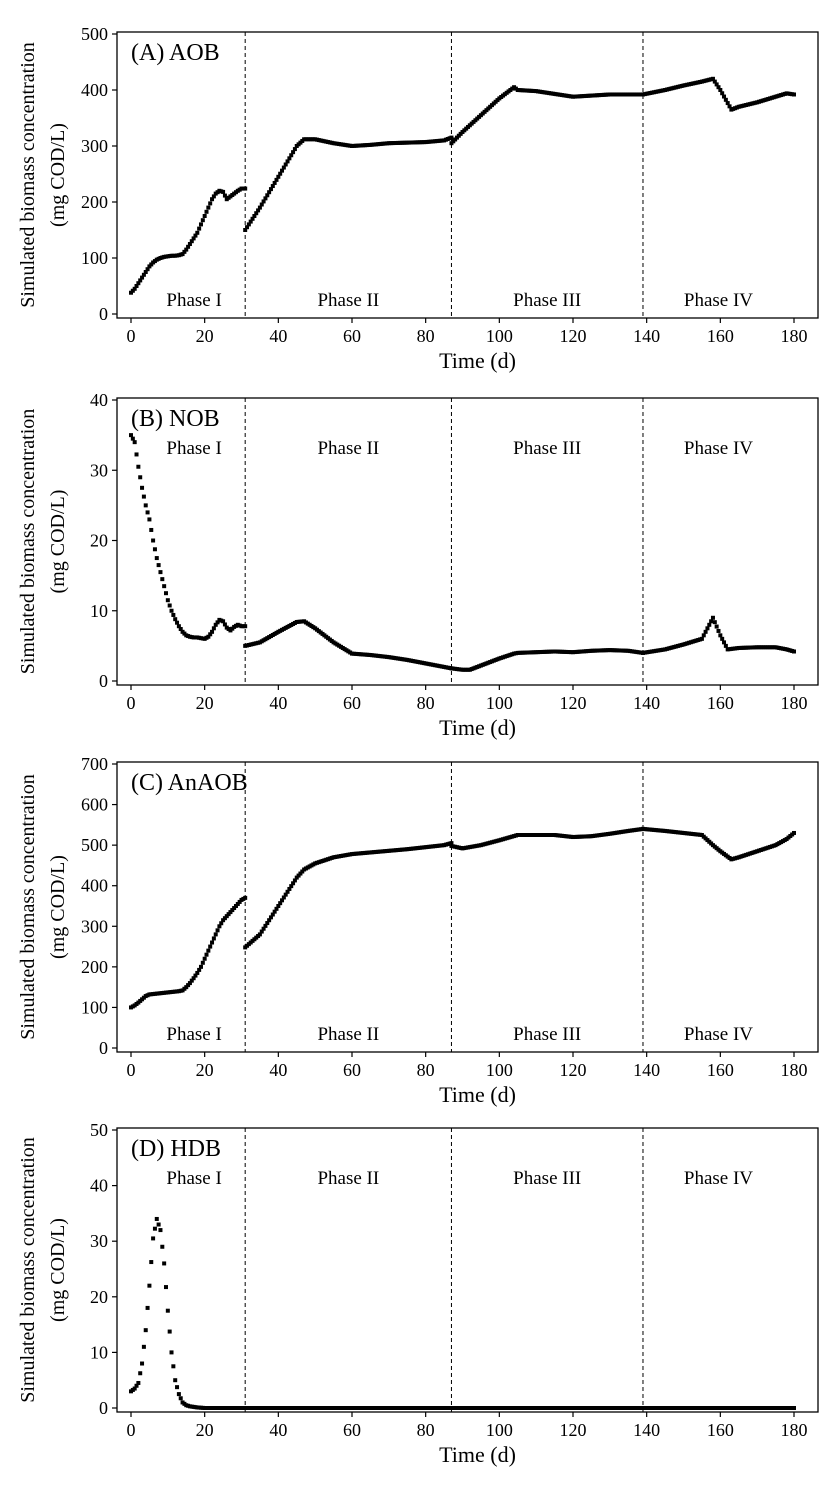 This screenshot has width=822, height=1492. What do you see at coordinates (94, 845) in the screenshot?
I see `y-tick-label: 500` at bounding box center [94, 845].